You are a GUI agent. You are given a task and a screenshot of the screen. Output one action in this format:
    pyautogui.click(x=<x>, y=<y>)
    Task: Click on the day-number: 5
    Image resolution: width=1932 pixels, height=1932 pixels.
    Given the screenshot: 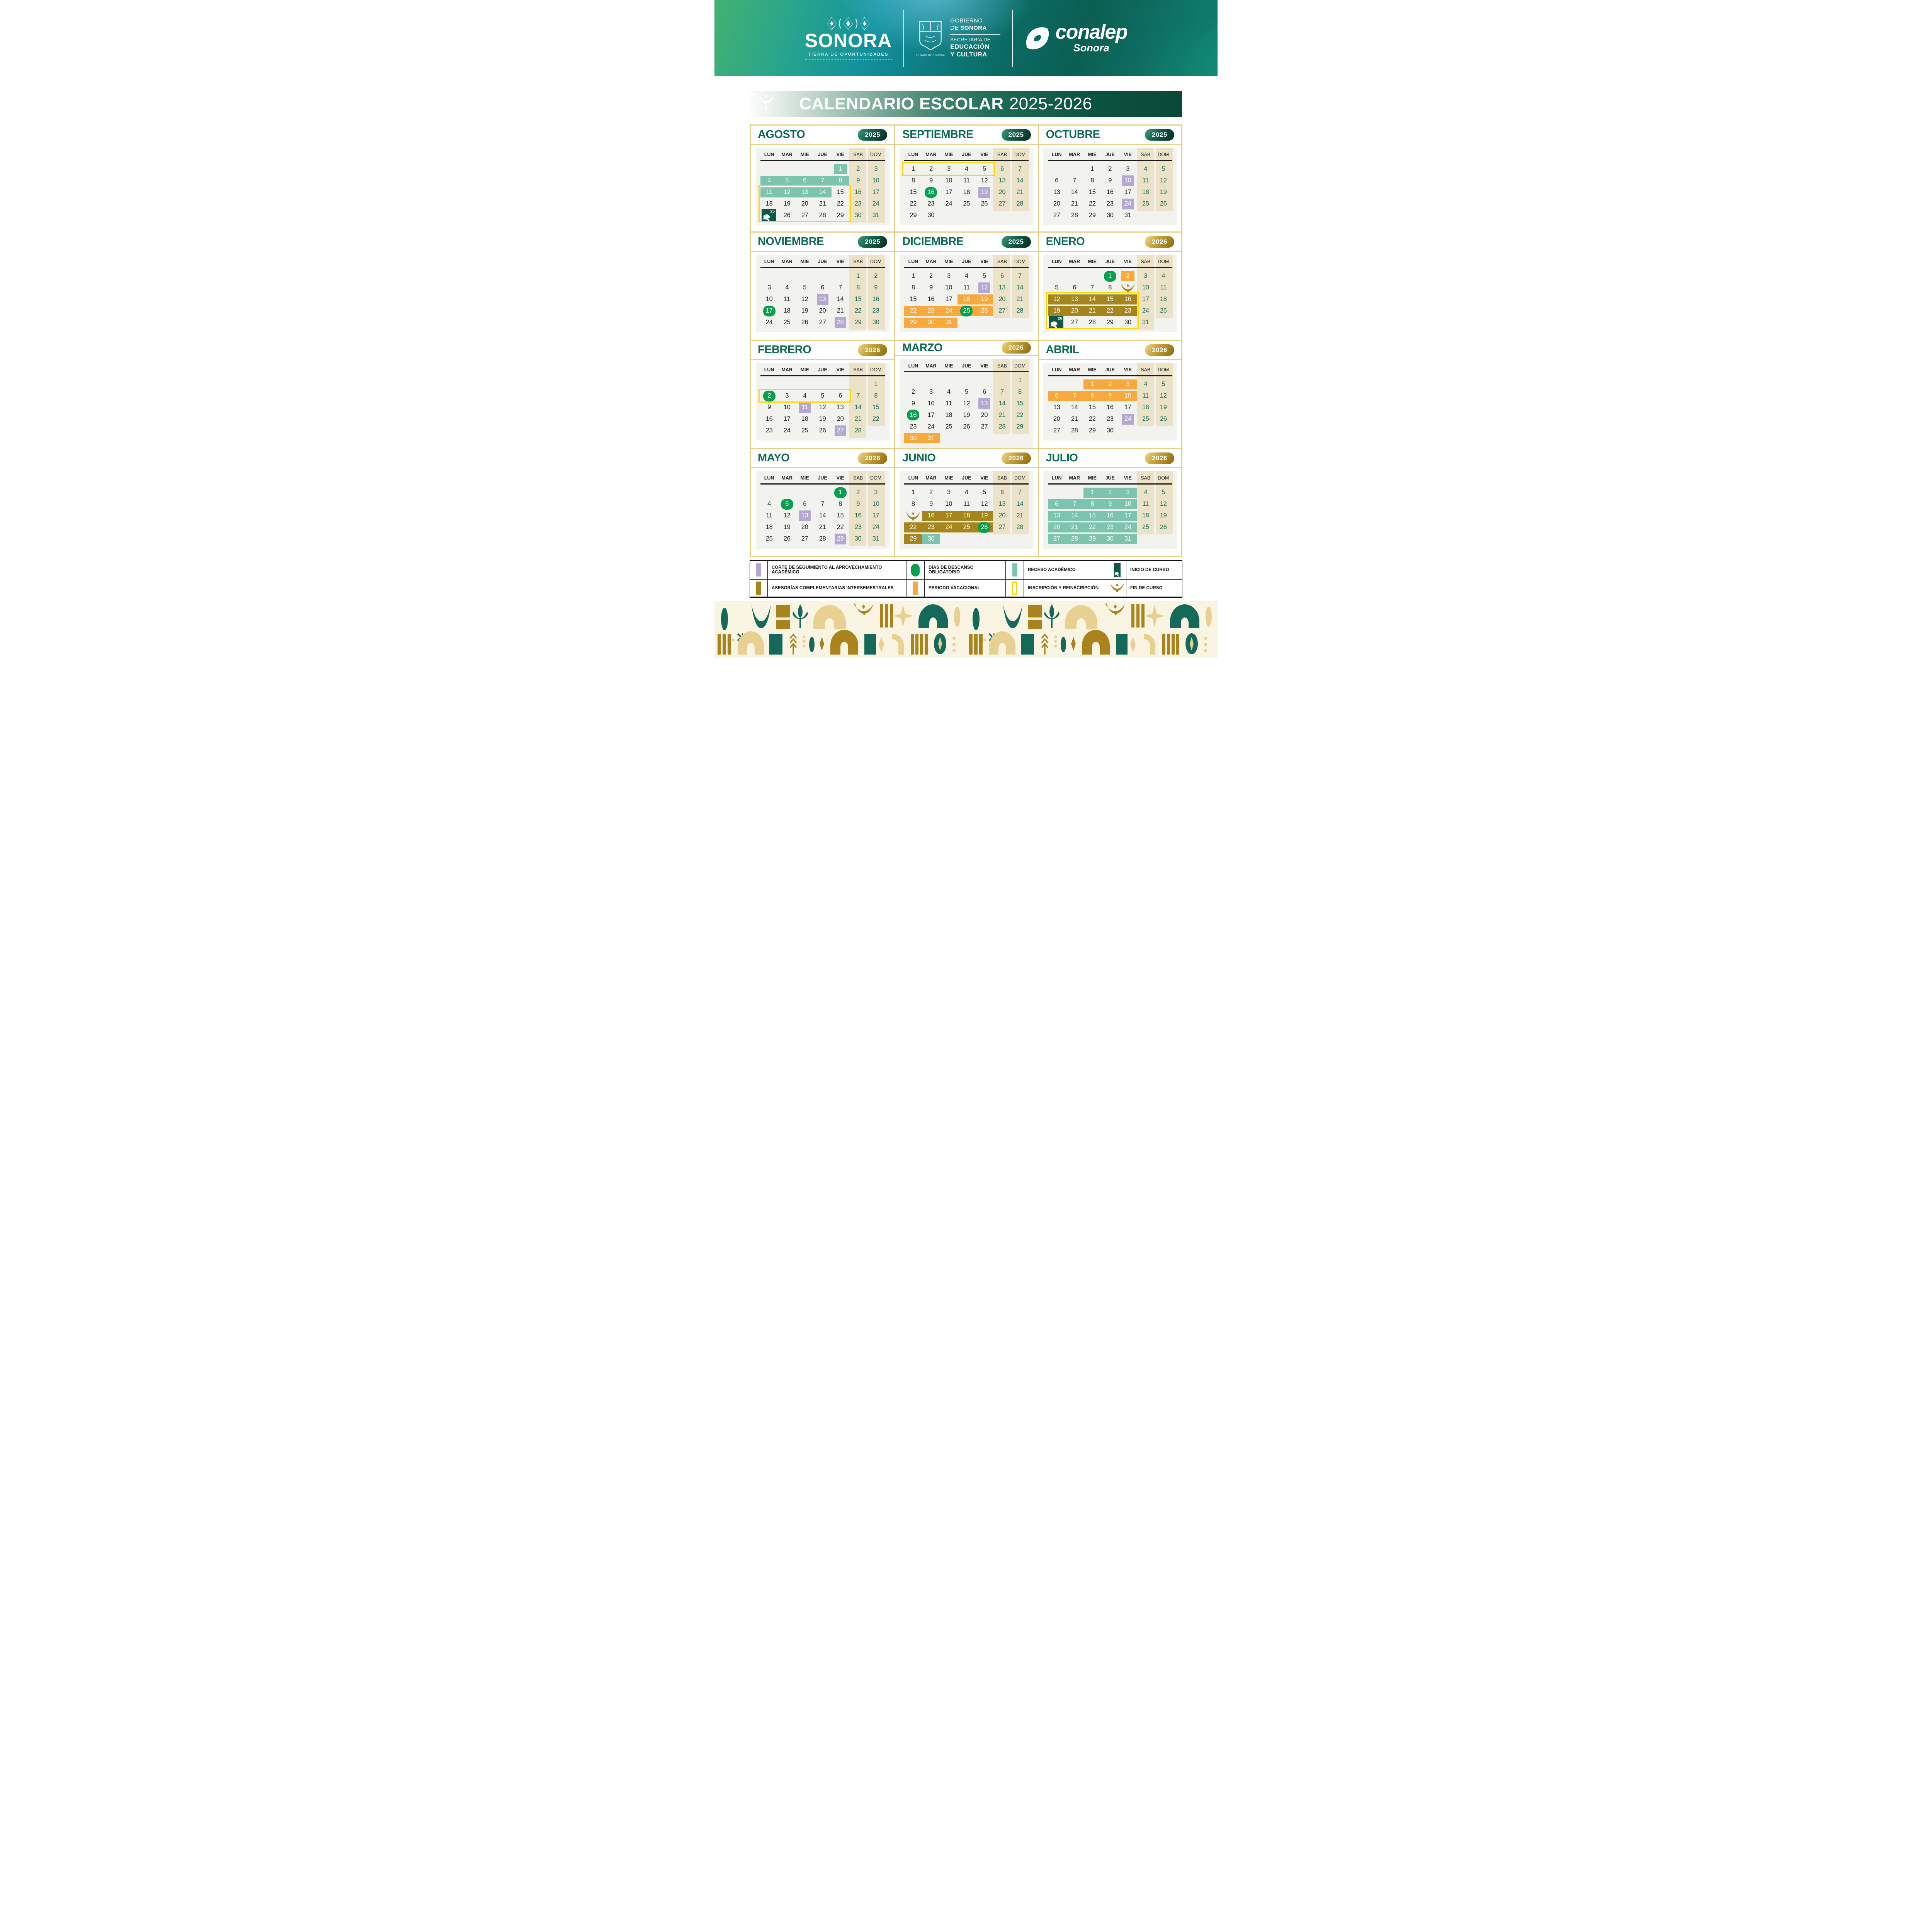 What is the action you would take?
    pyautogui.click(x=984, y=492)
    